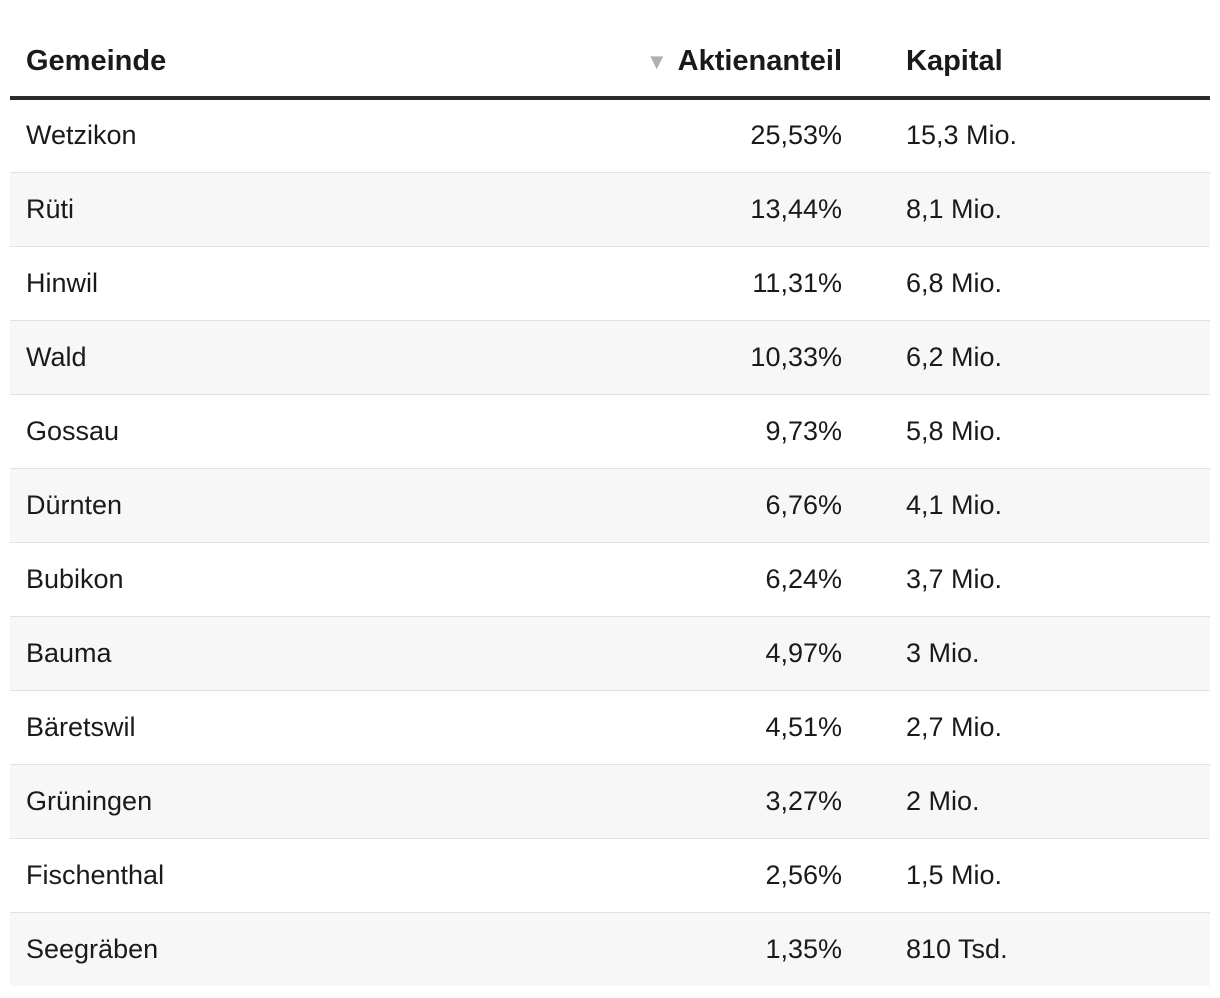  Describe the element at coordinates (284, 135) in the screenshot. I see `cell-gemeinde: Wetzikon` at that location.